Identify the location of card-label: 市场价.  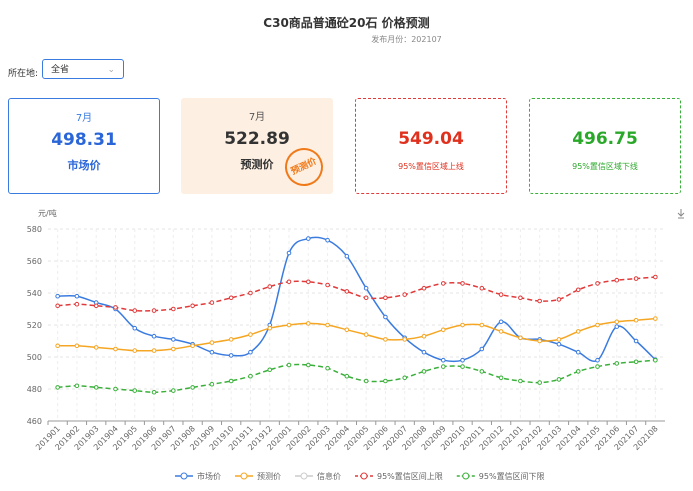
(84, 165).